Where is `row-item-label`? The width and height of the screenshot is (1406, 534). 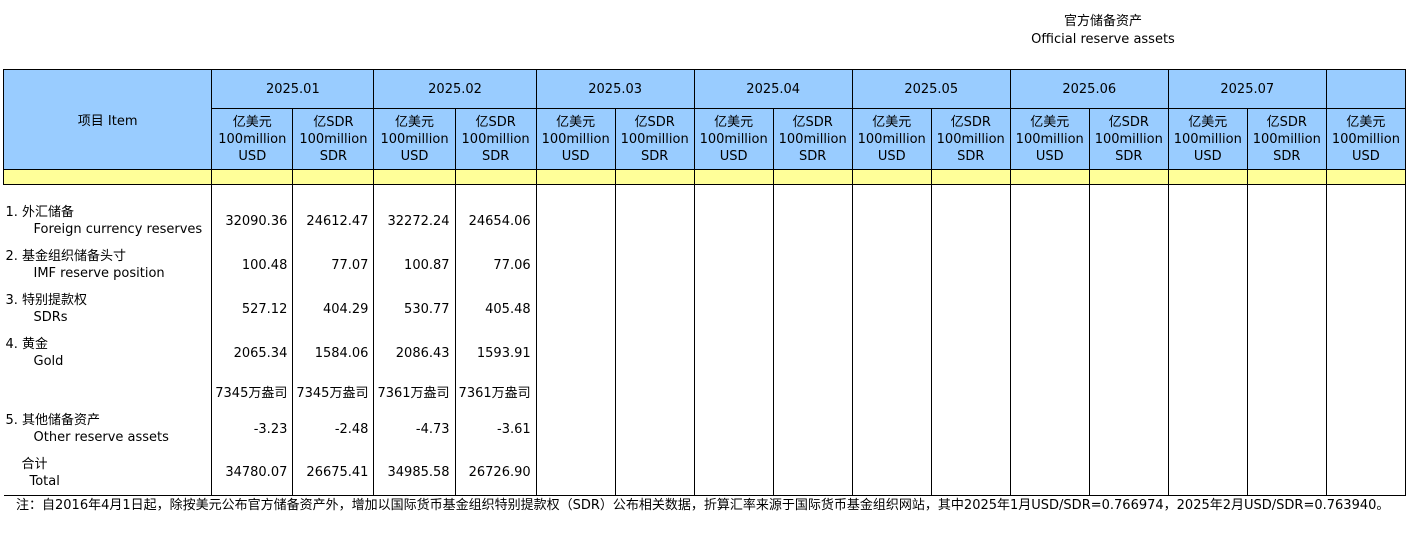 row-item-label is located at coordinates (108, 391).